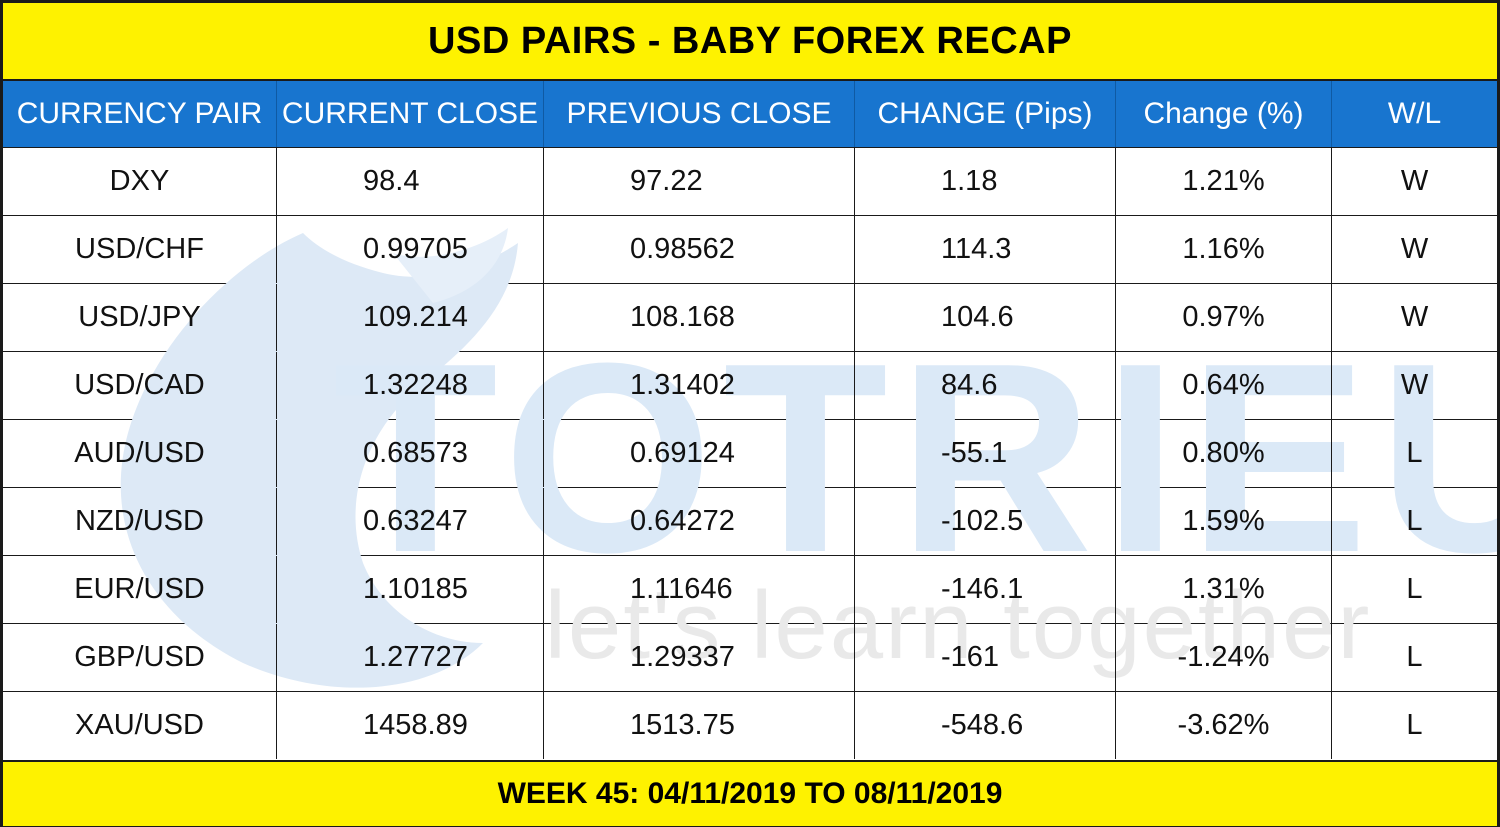 The width and height of the screenshot is (1500, 827). I want to click on current-close-cell: 1.32248, so click(410, 385).